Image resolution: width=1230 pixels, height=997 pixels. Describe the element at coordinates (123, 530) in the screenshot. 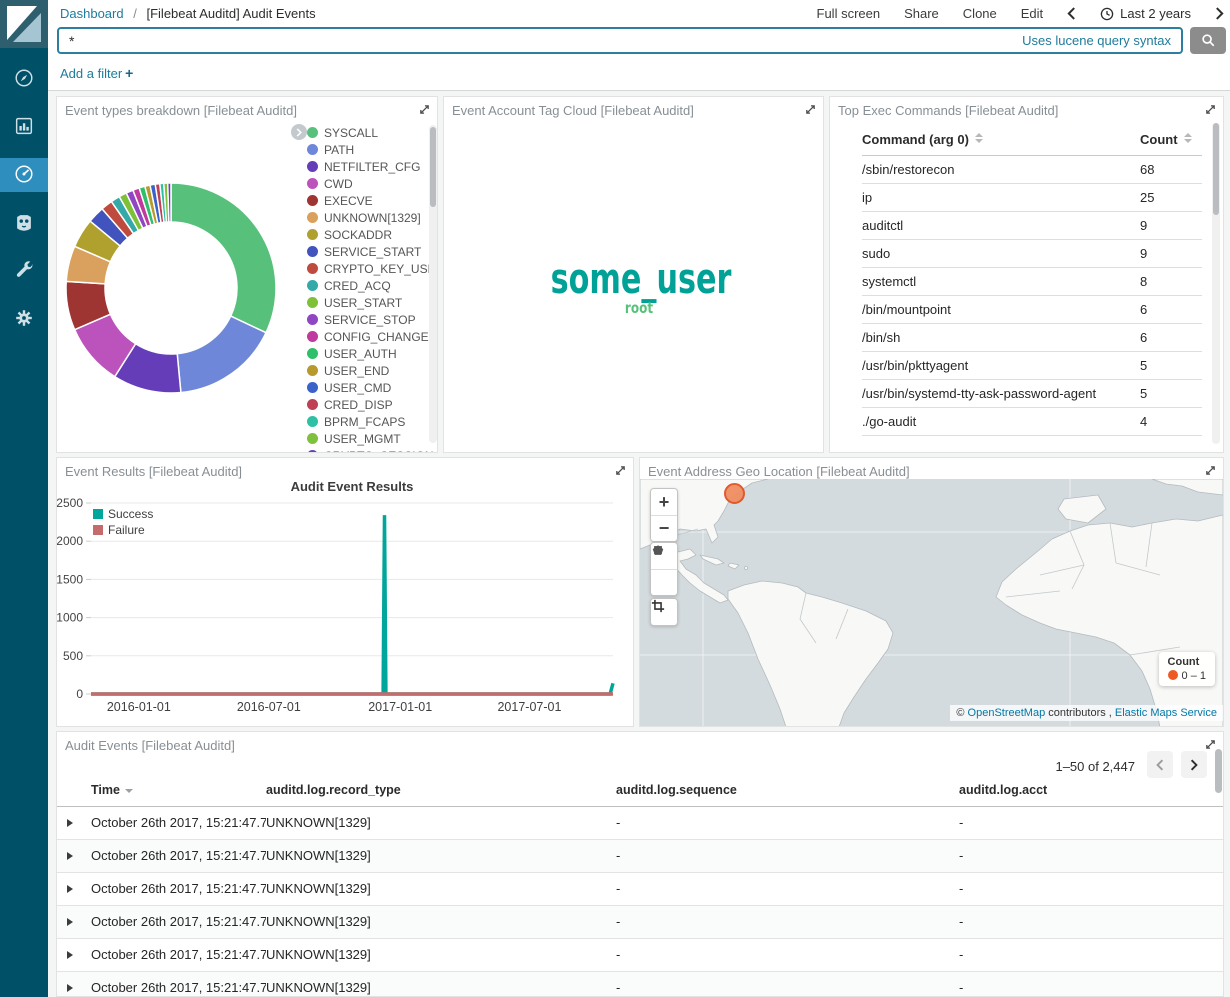

I see `chart-legend-item: Failure` at that location.